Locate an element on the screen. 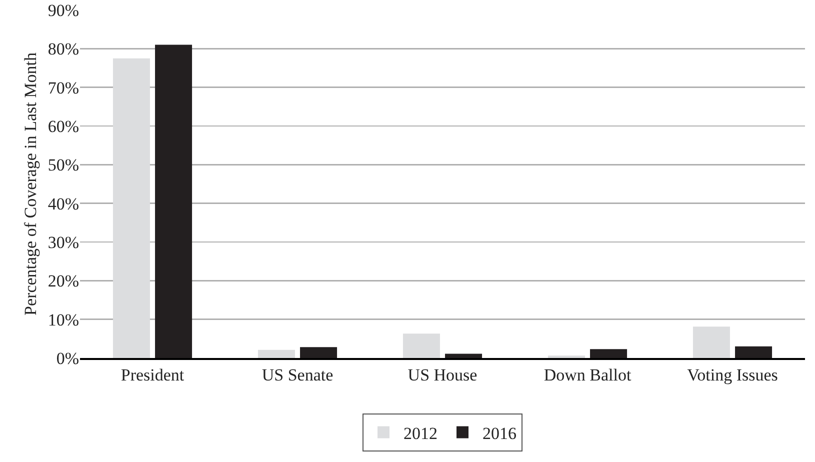  x-tick-label: Down Ballot is located at coordinates (588, 374).